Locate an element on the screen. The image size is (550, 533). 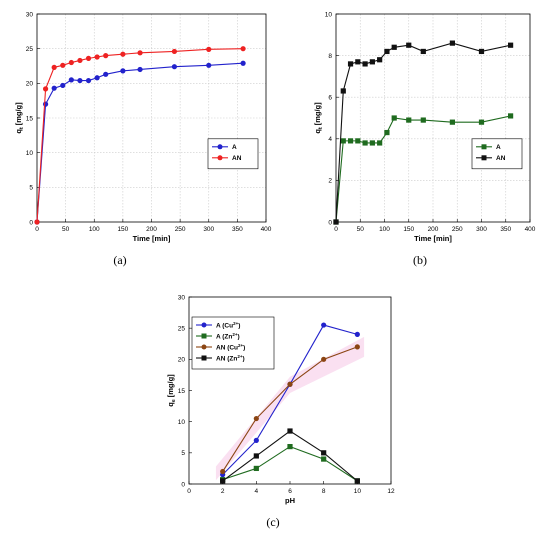
legend-label: AN is located at coordinates (237, 158).